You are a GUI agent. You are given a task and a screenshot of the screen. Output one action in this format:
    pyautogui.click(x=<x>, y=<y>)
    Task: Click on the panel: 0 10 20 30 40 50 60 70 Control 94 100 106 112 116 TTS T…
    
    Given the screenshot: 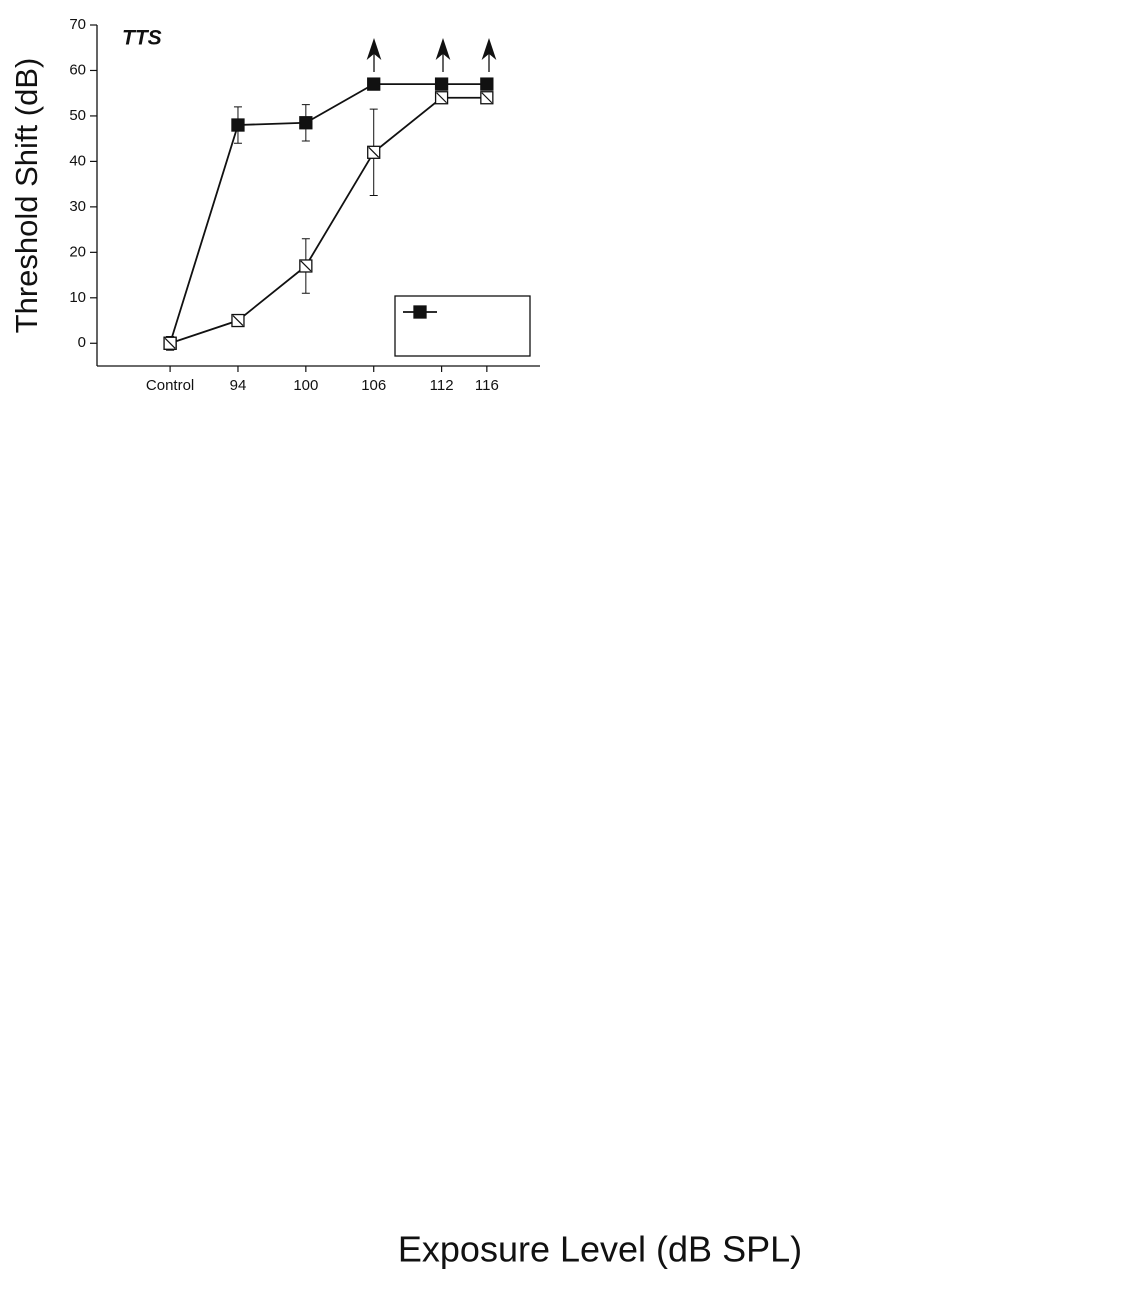 What is the action you would take?
    pyautogui.click(x=274, y=205)
    